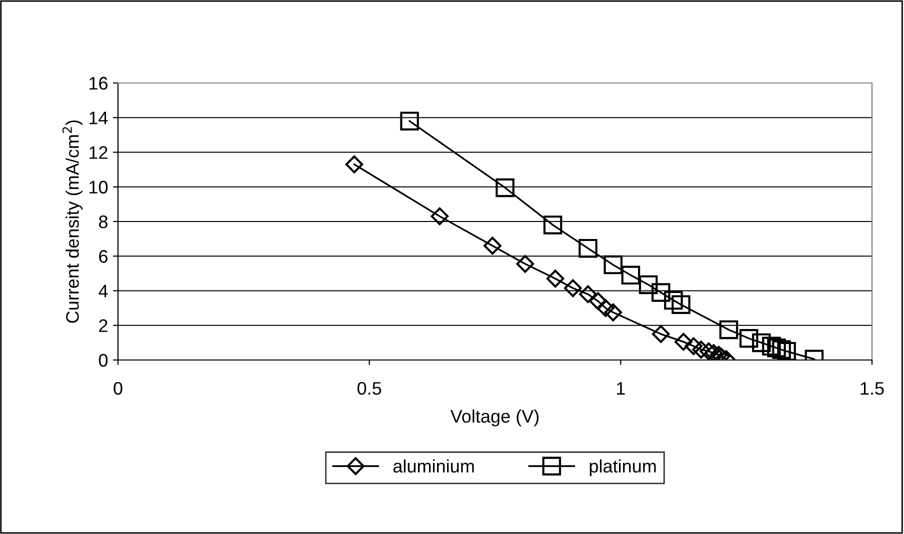  I want to click on x-tick-label: 1.5, so click(872, 388).